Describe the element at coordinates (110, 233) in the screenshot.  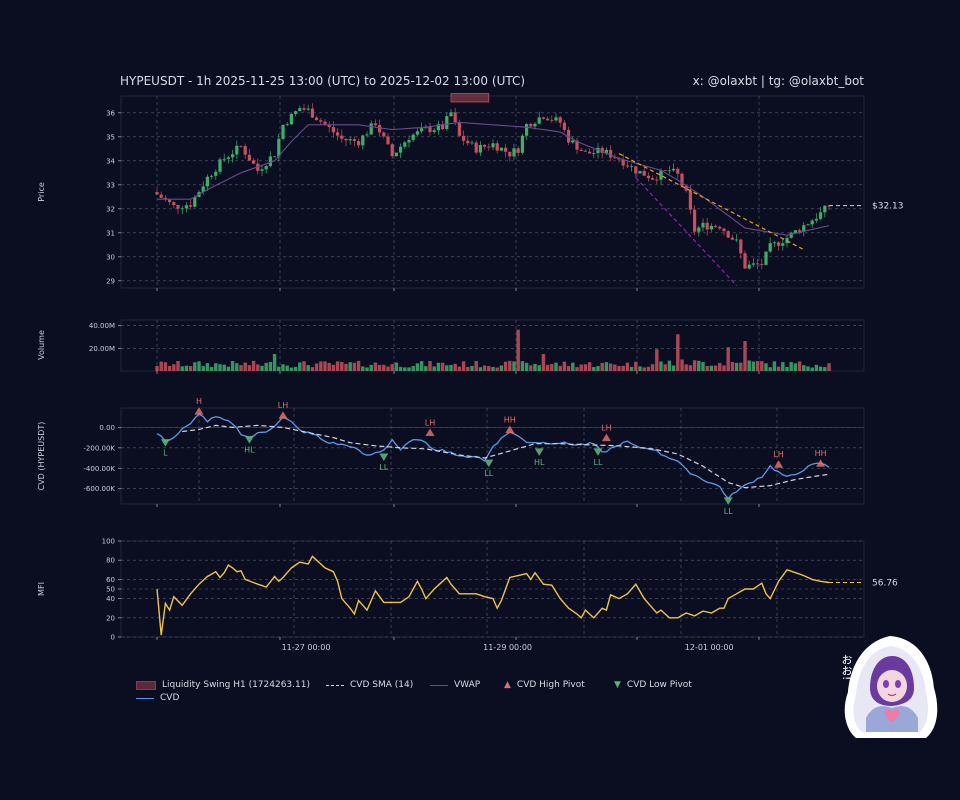
I see `price-tick-label: 31` at that location.